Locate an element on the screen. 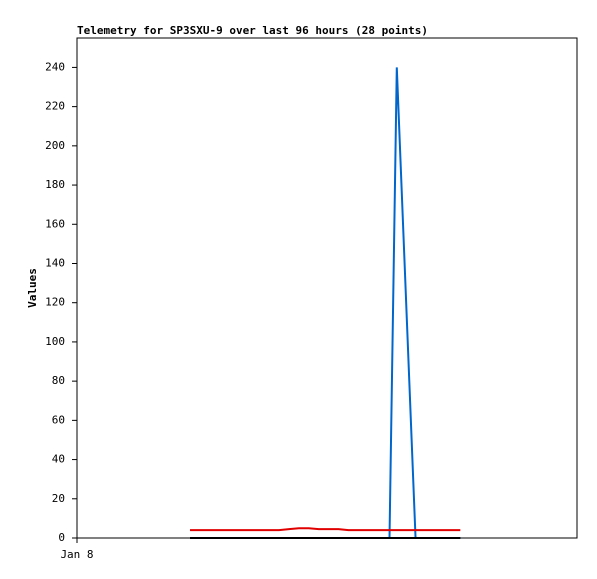 The height and width of the screenshot is (579, 597). series-line is located at coordinates (325, 529).